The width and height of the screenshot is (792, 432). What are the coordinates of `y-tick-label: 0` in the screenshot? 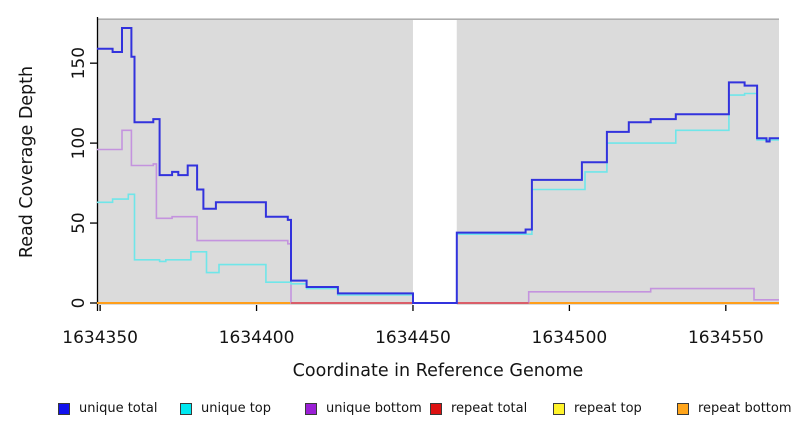 It's located at (79, 303).